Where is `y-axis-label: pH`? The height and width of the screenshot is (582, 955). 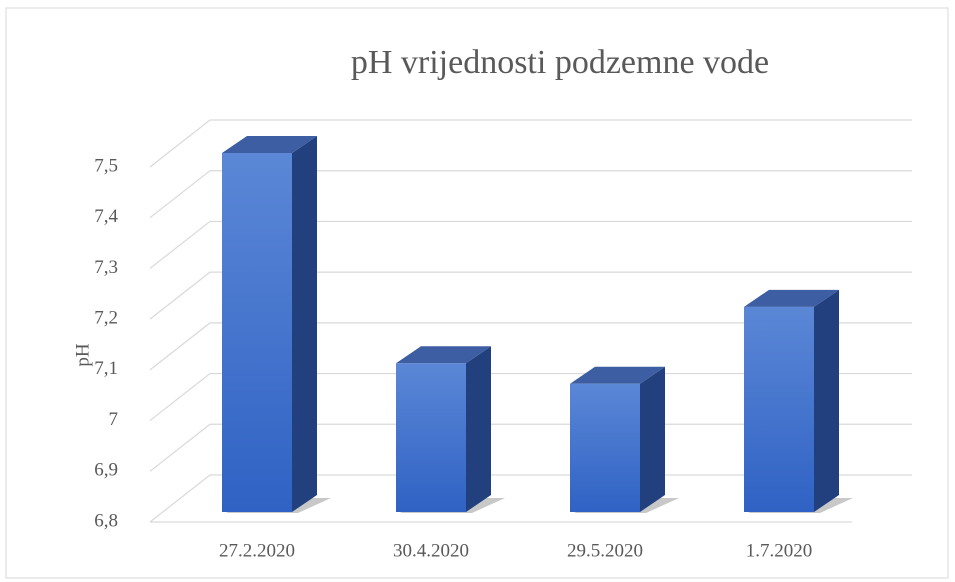
y-axis-label: pH is located at coordinates (82, 355).